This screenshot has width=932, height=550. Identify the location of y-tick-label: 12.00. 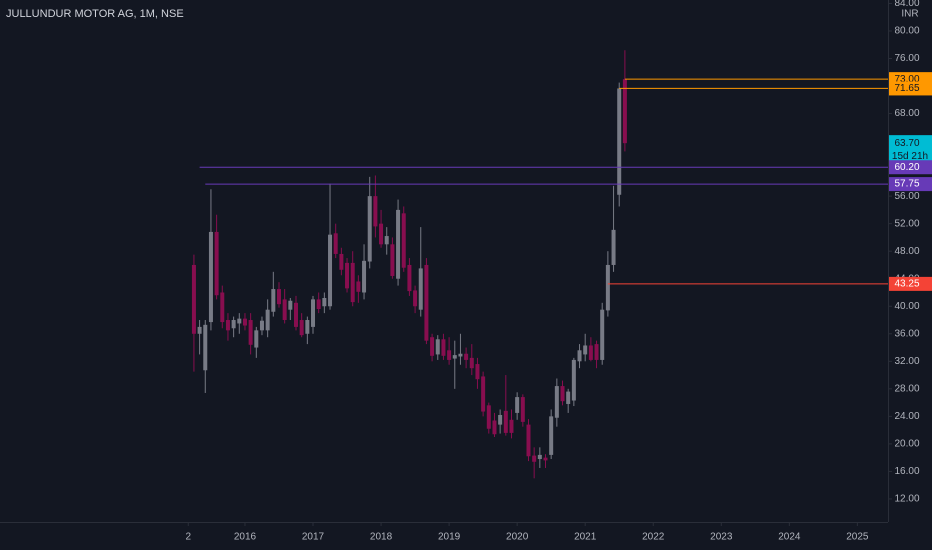
(906, 499).